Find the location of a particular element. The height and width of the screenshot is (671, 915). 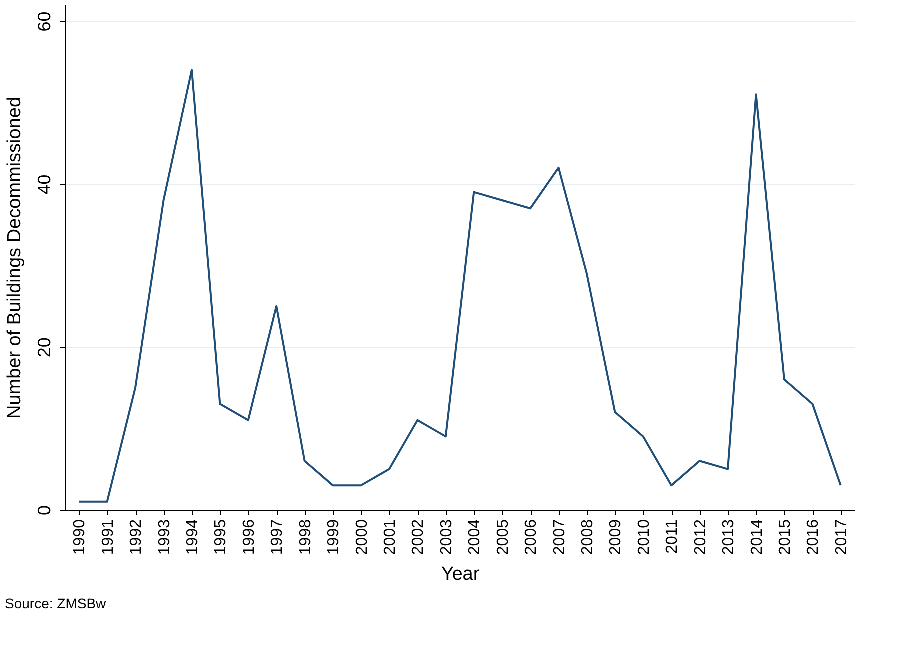

x-tick-label: 1999 is located at coordinates (334, 537).